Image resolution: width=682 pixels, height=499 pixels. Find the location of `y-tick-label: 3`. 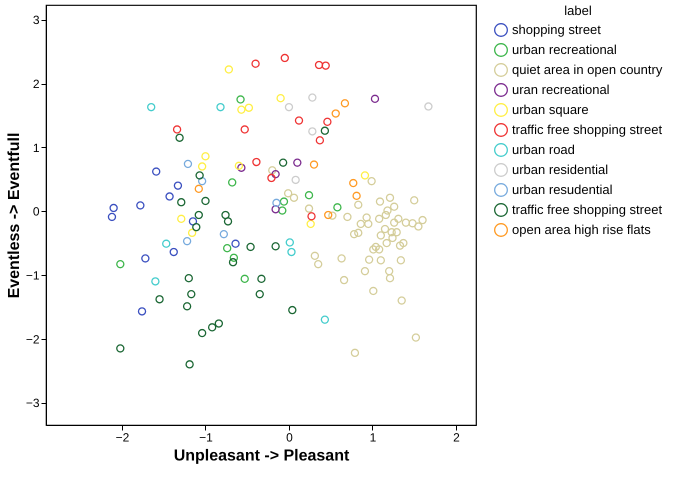

y-tick-label: 3 is located at coordinates (36, 20).